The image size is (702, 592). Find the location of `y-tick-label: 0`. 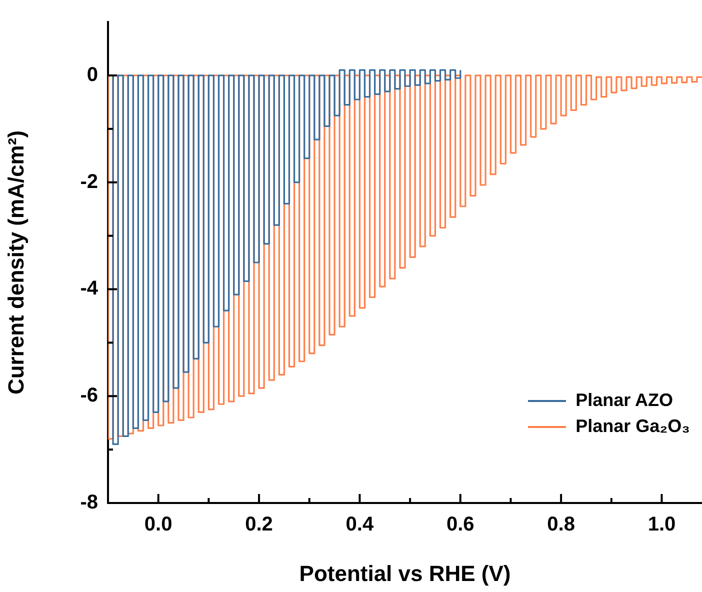

y-tick-label: 0 is located at coordinates (92, 75).